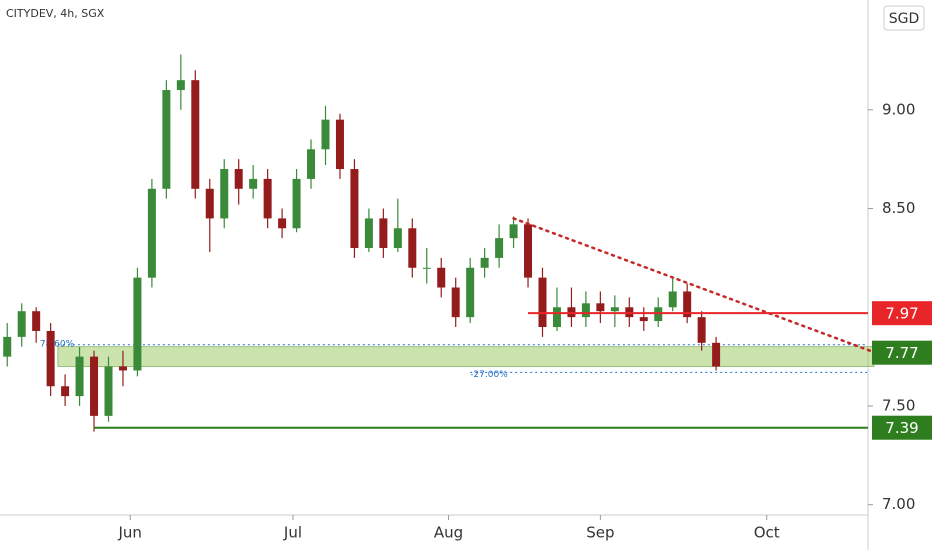  I want to click on chart-title: CITYDEV, 4h, SGX, so click(55, 13).